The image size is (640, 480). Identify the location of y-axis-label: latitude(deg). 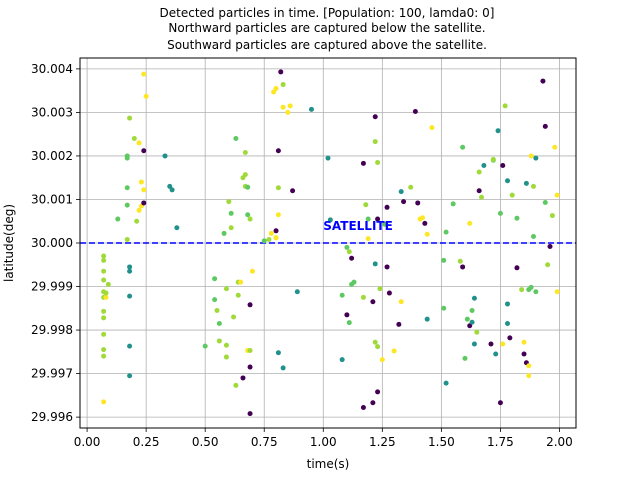
(9, 243).